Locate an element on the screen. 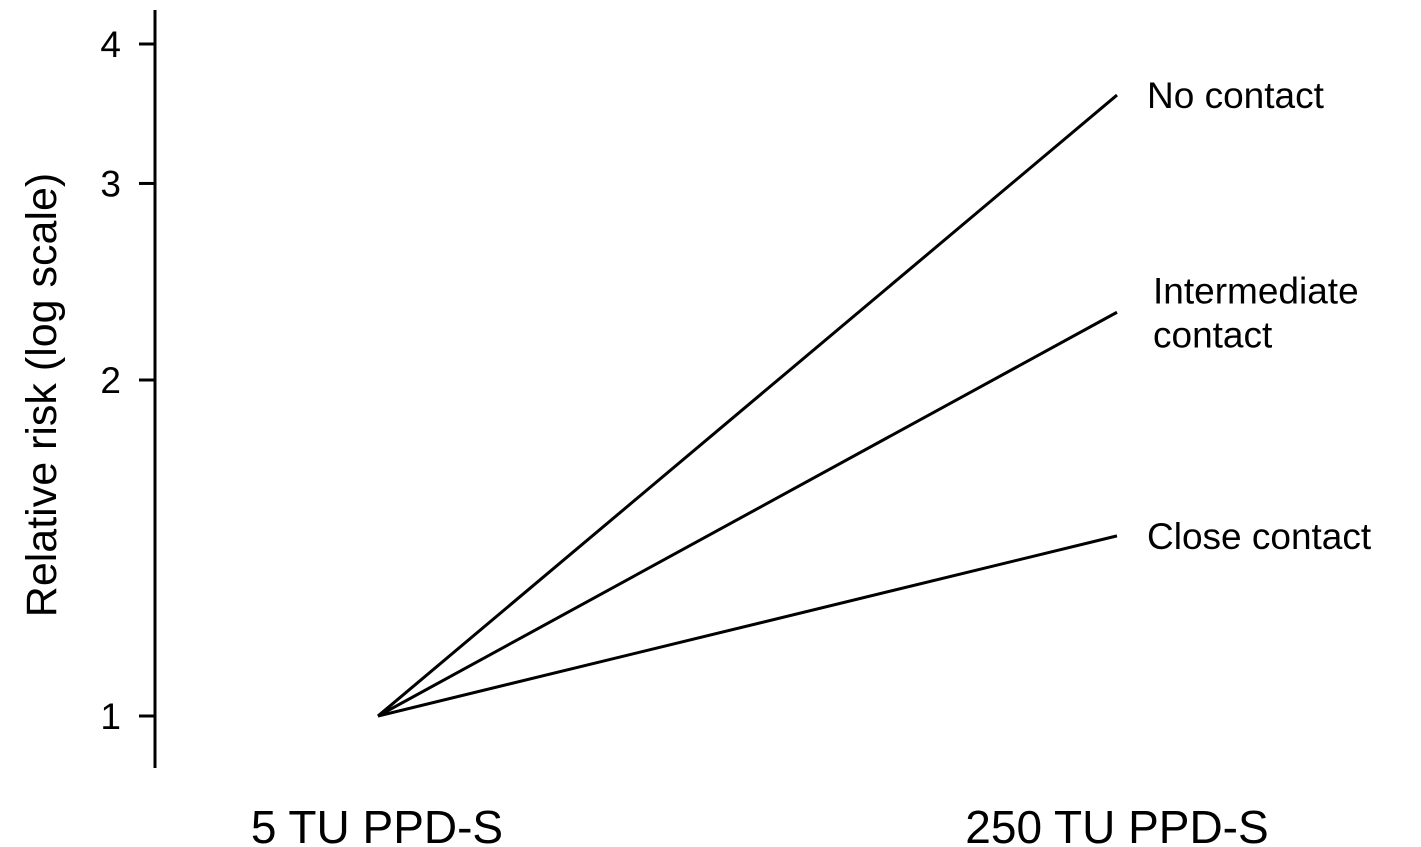  x-category-label: 5 TU PPD-S is located at coordinates (377, 824).